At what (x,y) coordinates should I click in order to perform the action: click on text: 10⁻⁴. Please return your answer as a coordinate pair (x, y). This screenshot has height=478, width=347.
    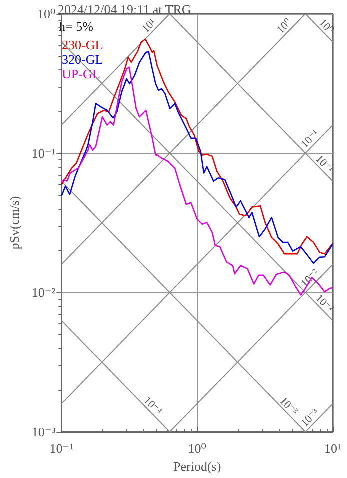
    Looking at the image, I should click on (152, 406).